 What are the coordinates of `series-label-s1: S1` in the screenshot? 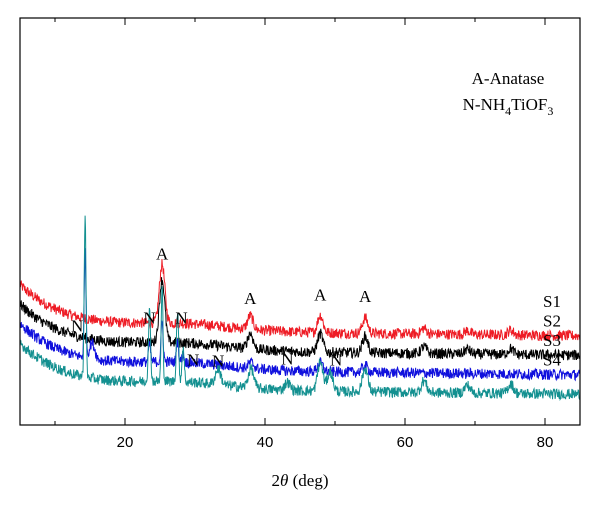 It's located at (552, 301).